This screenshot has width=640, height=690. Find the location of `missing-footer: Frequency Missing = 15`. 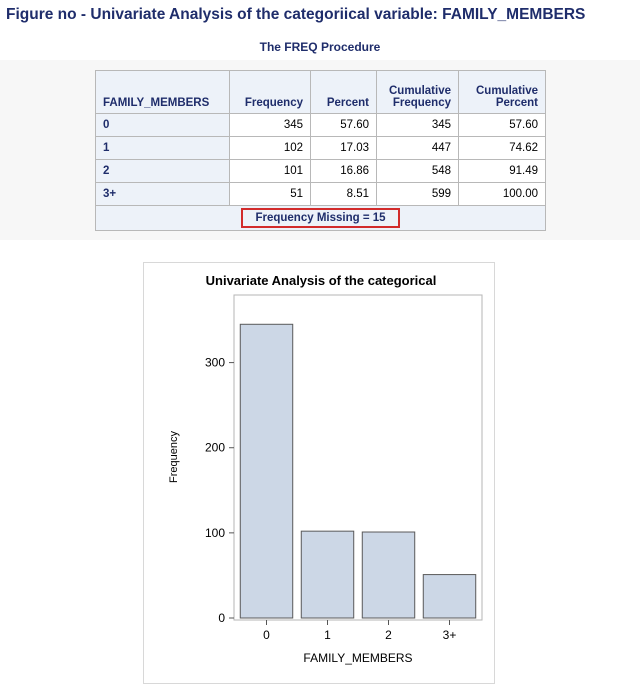

missing-footer: Frequency Missing = 15 is located at coordinates (320, 218).